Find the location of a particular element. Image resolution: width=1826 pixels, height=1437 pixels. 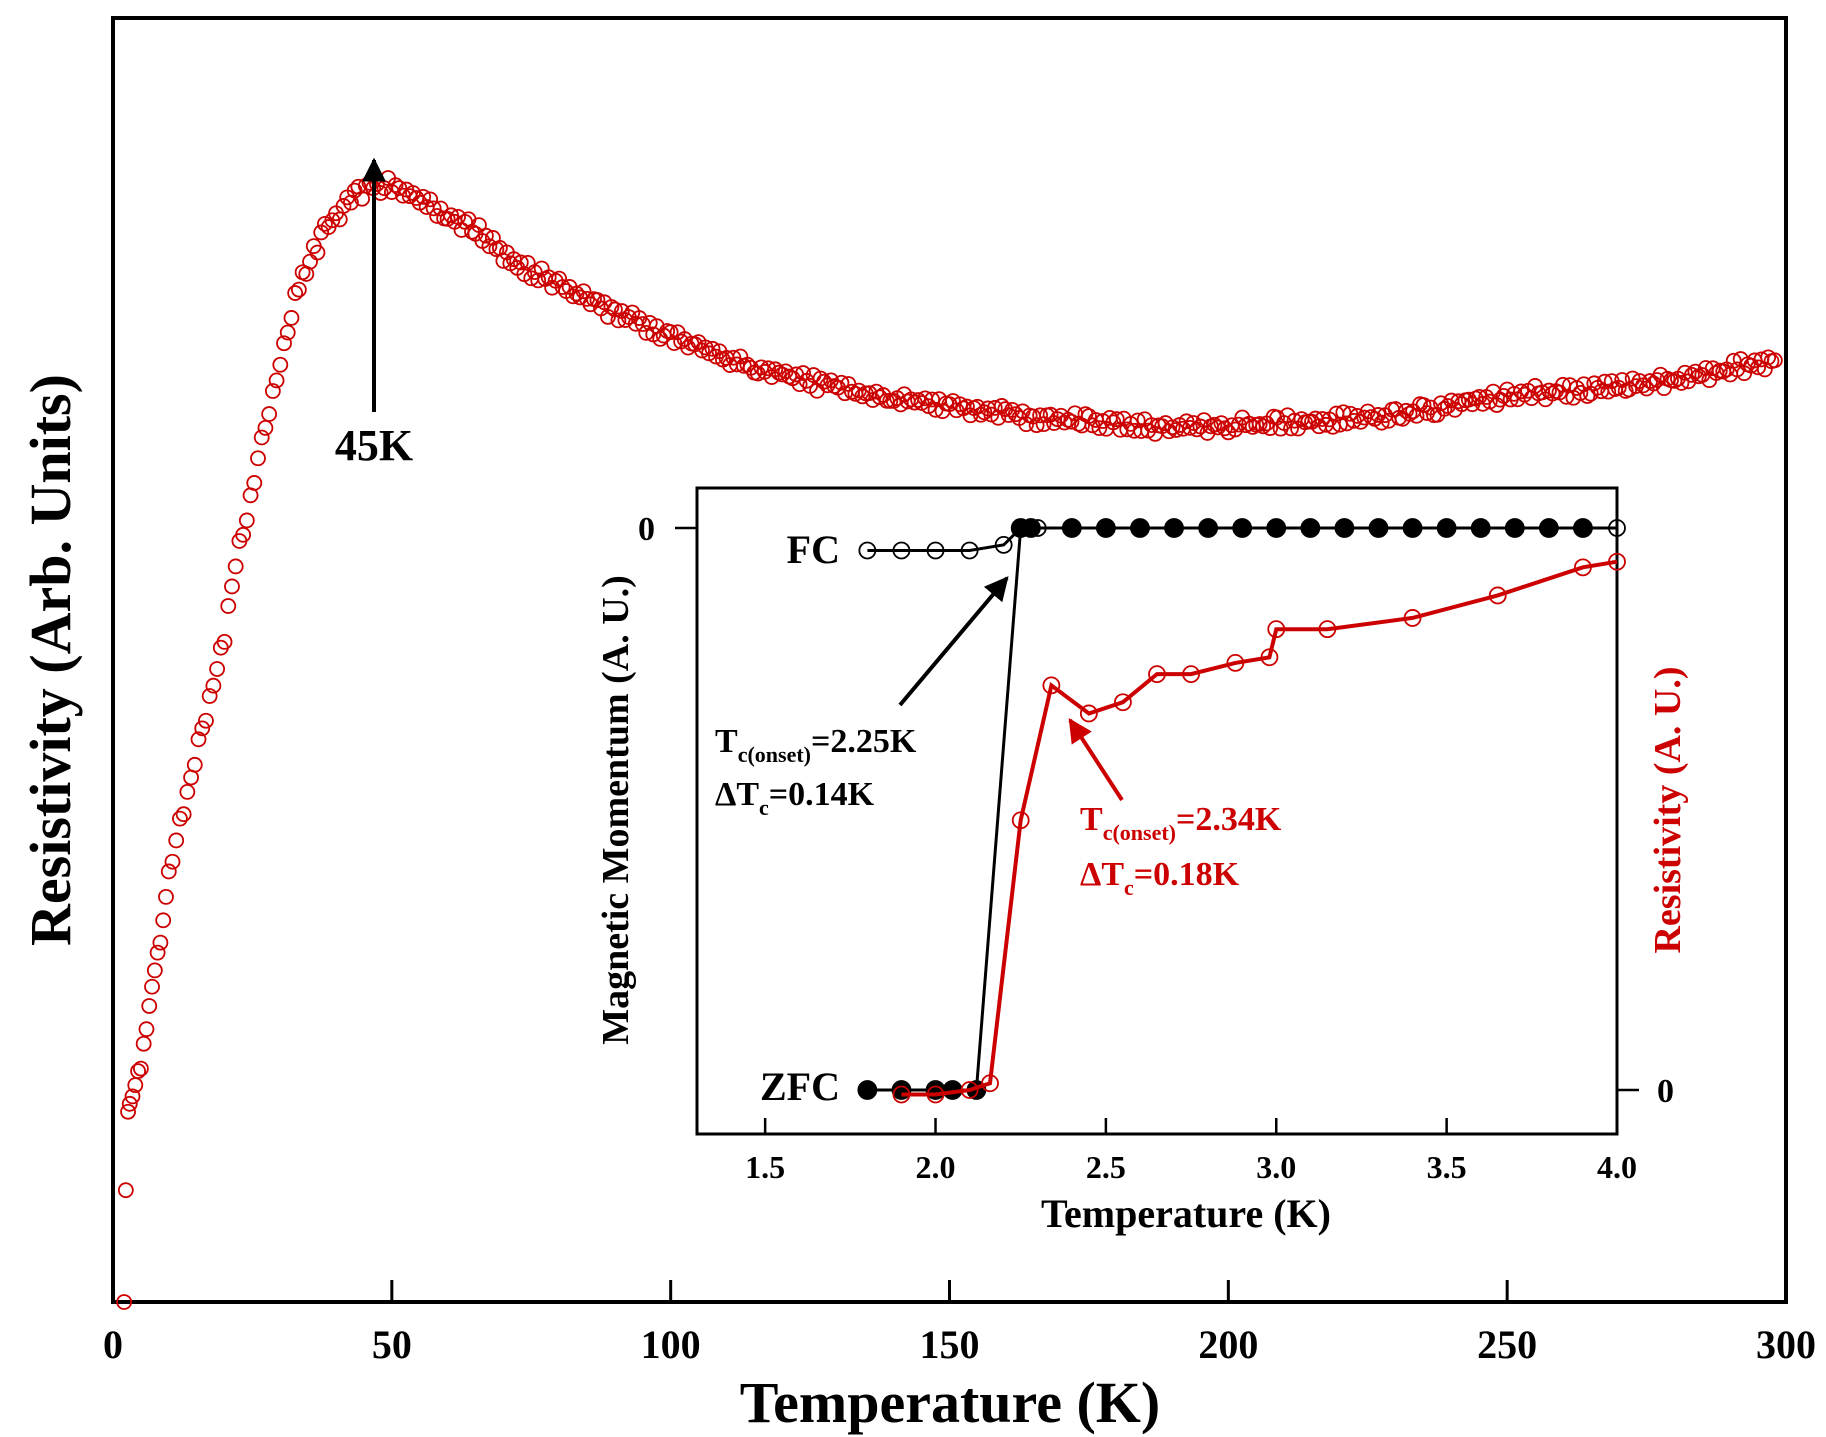

main-x-tick-label: 50 is located at coordinates (392, 1344).